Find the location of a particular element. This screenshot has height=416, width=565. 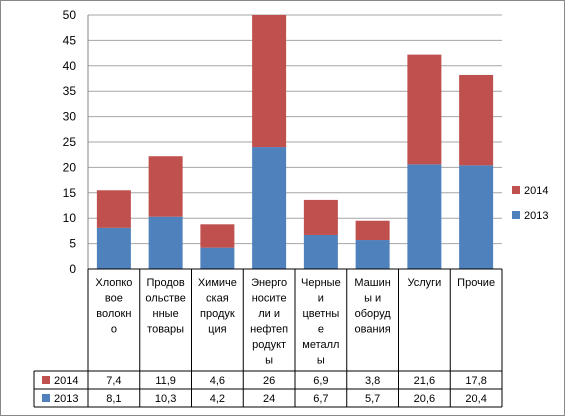

table-value: 6,9 is located at coordinates (320, 381).